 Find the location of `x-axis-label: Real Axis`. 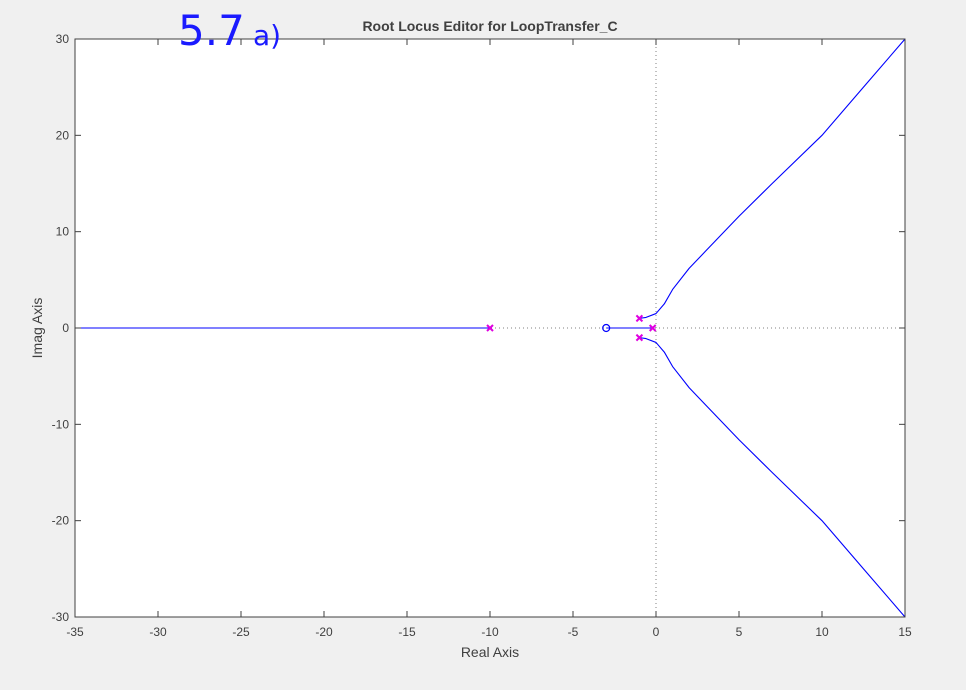

x-axis-label: Real Axis is located at coordinates (490, 652).